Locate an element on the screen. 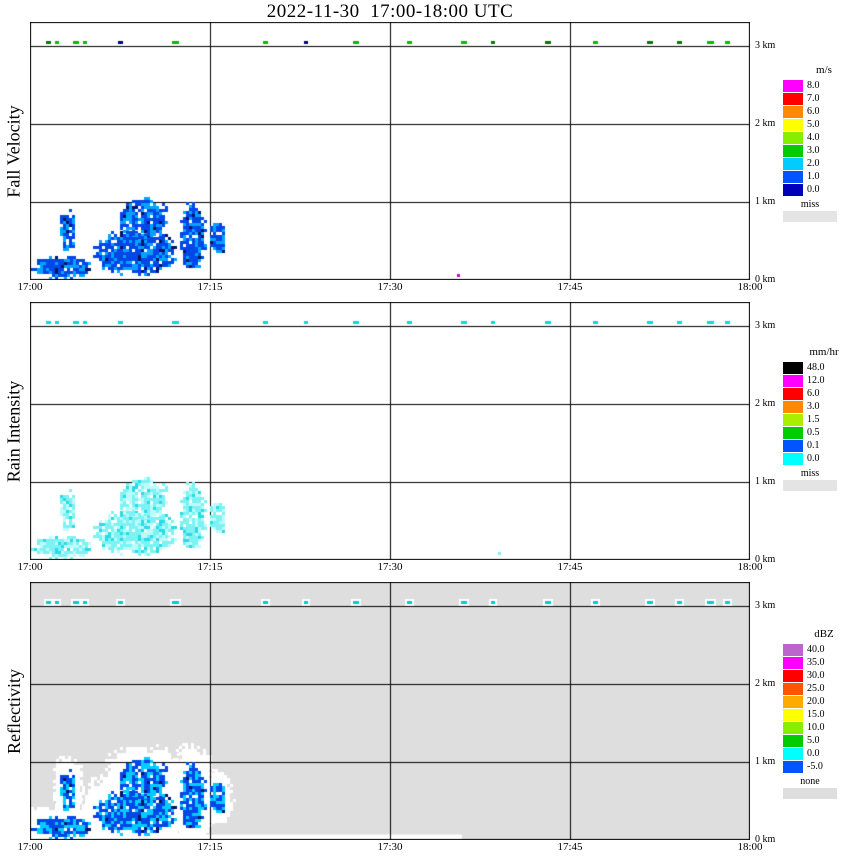  legend-label: -5.0 is located at coordinates (815, 766).